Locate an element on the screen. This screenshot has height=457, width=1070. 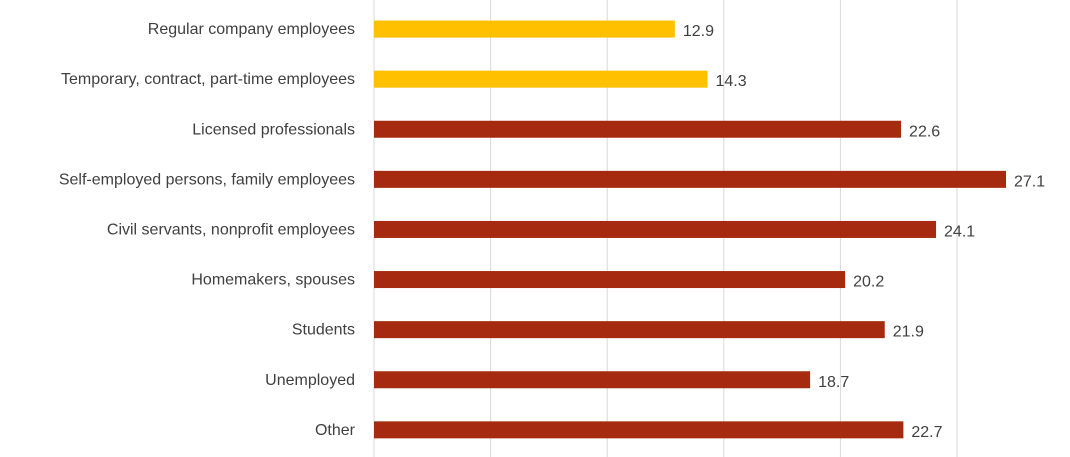
category-label: Unemployed is located at coordinates (310, 380).